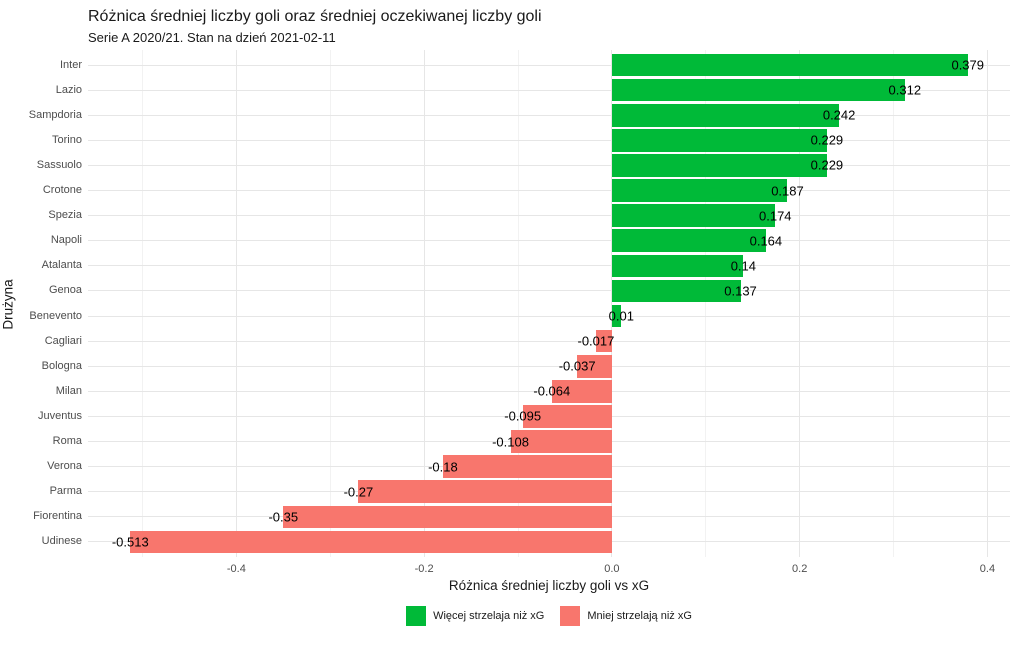  What do you see at coordinates (612, 569) in the screenshot?
I see `x-tick-label: 0.0` at bounding box center [612, 569].